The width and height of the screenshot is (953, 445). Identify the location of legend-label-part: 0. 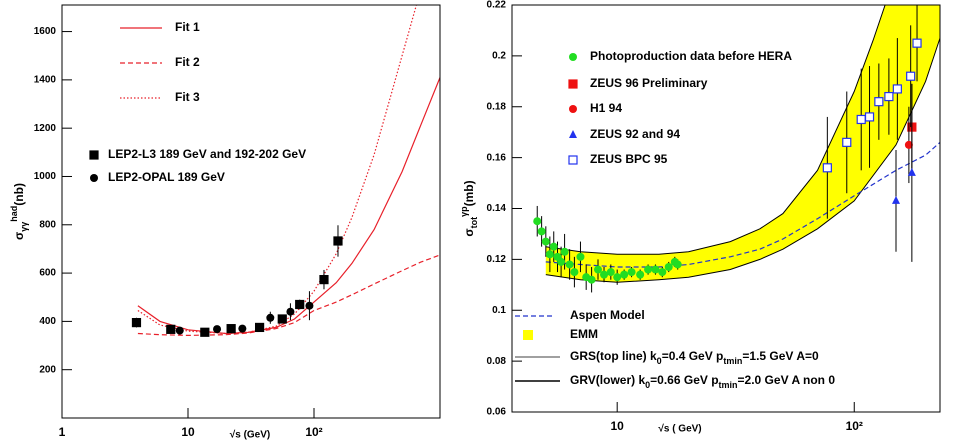
(647, 385).